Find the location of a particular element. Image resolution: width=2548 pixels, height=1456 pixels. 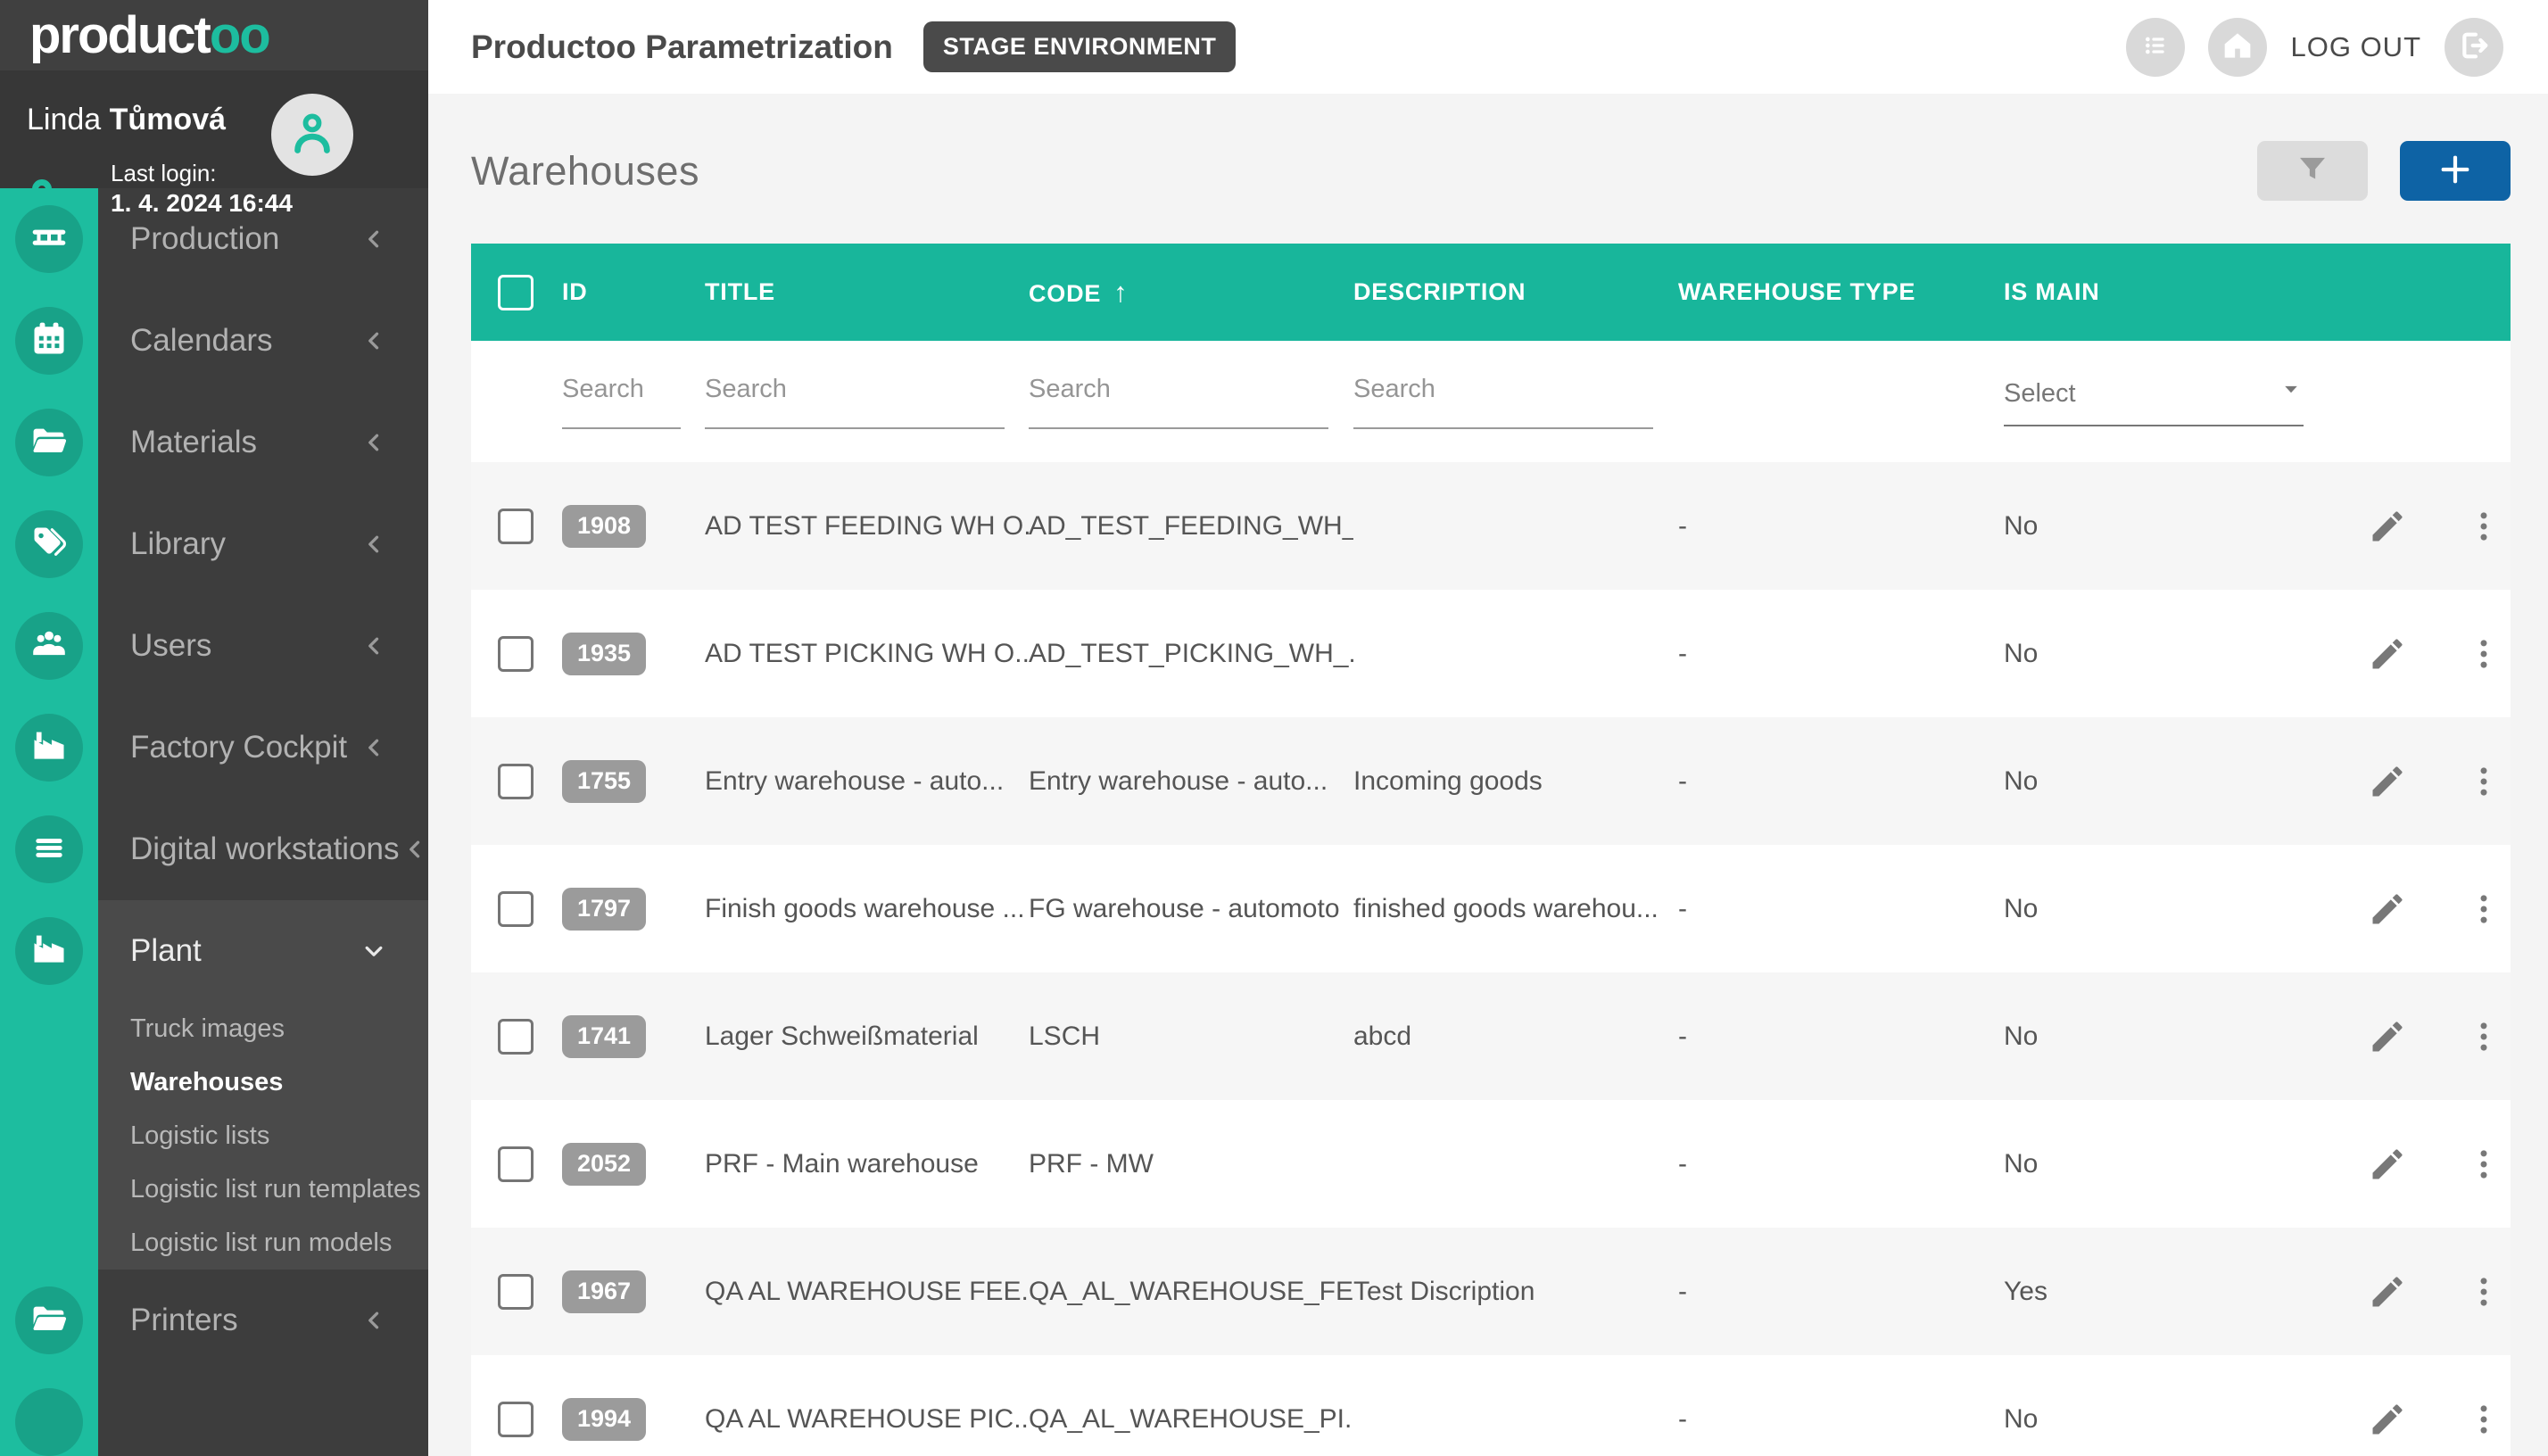

last-login-value: 1. 4. 2024 16:44 is located at coordinates (202, 203).